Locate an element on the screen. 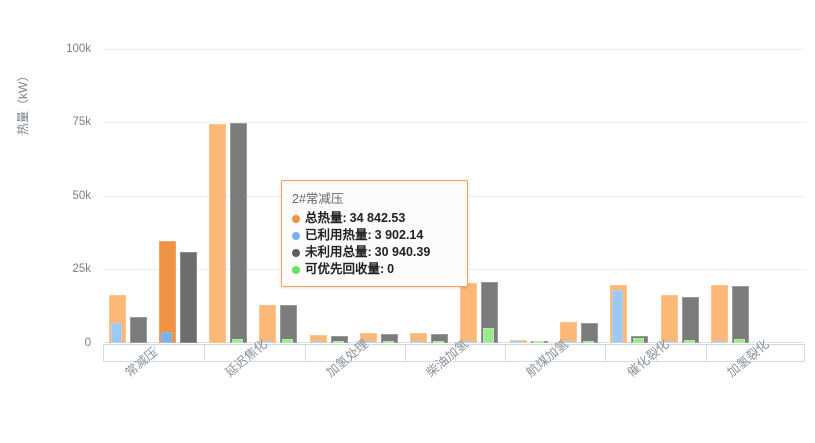 The width and height of the screenshot is (815, 443). y-tick-75k: 75k is located at coordinates (81, 122).